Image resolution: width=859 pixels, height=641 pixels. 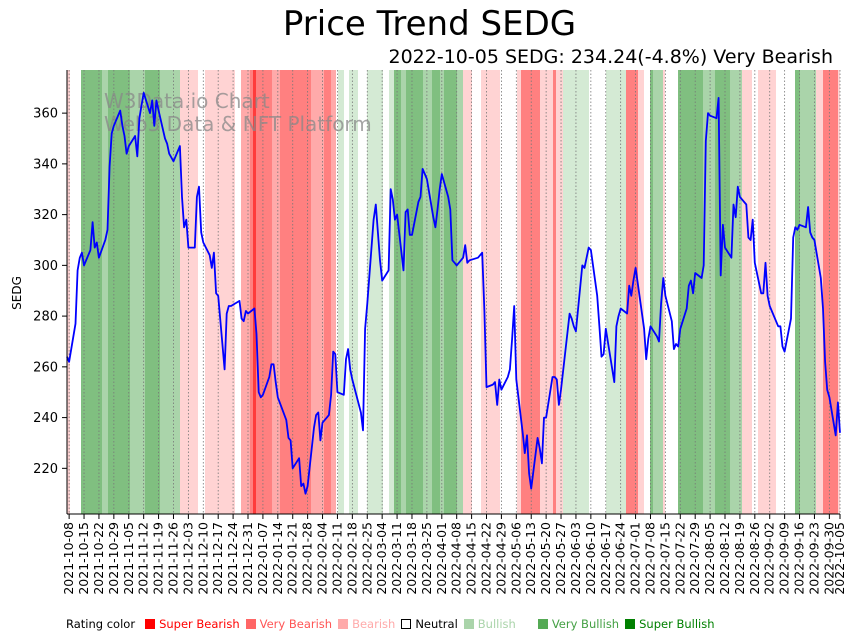 I want to click on x-tick-label: 2022-09-09, so click(x=784, y=558).